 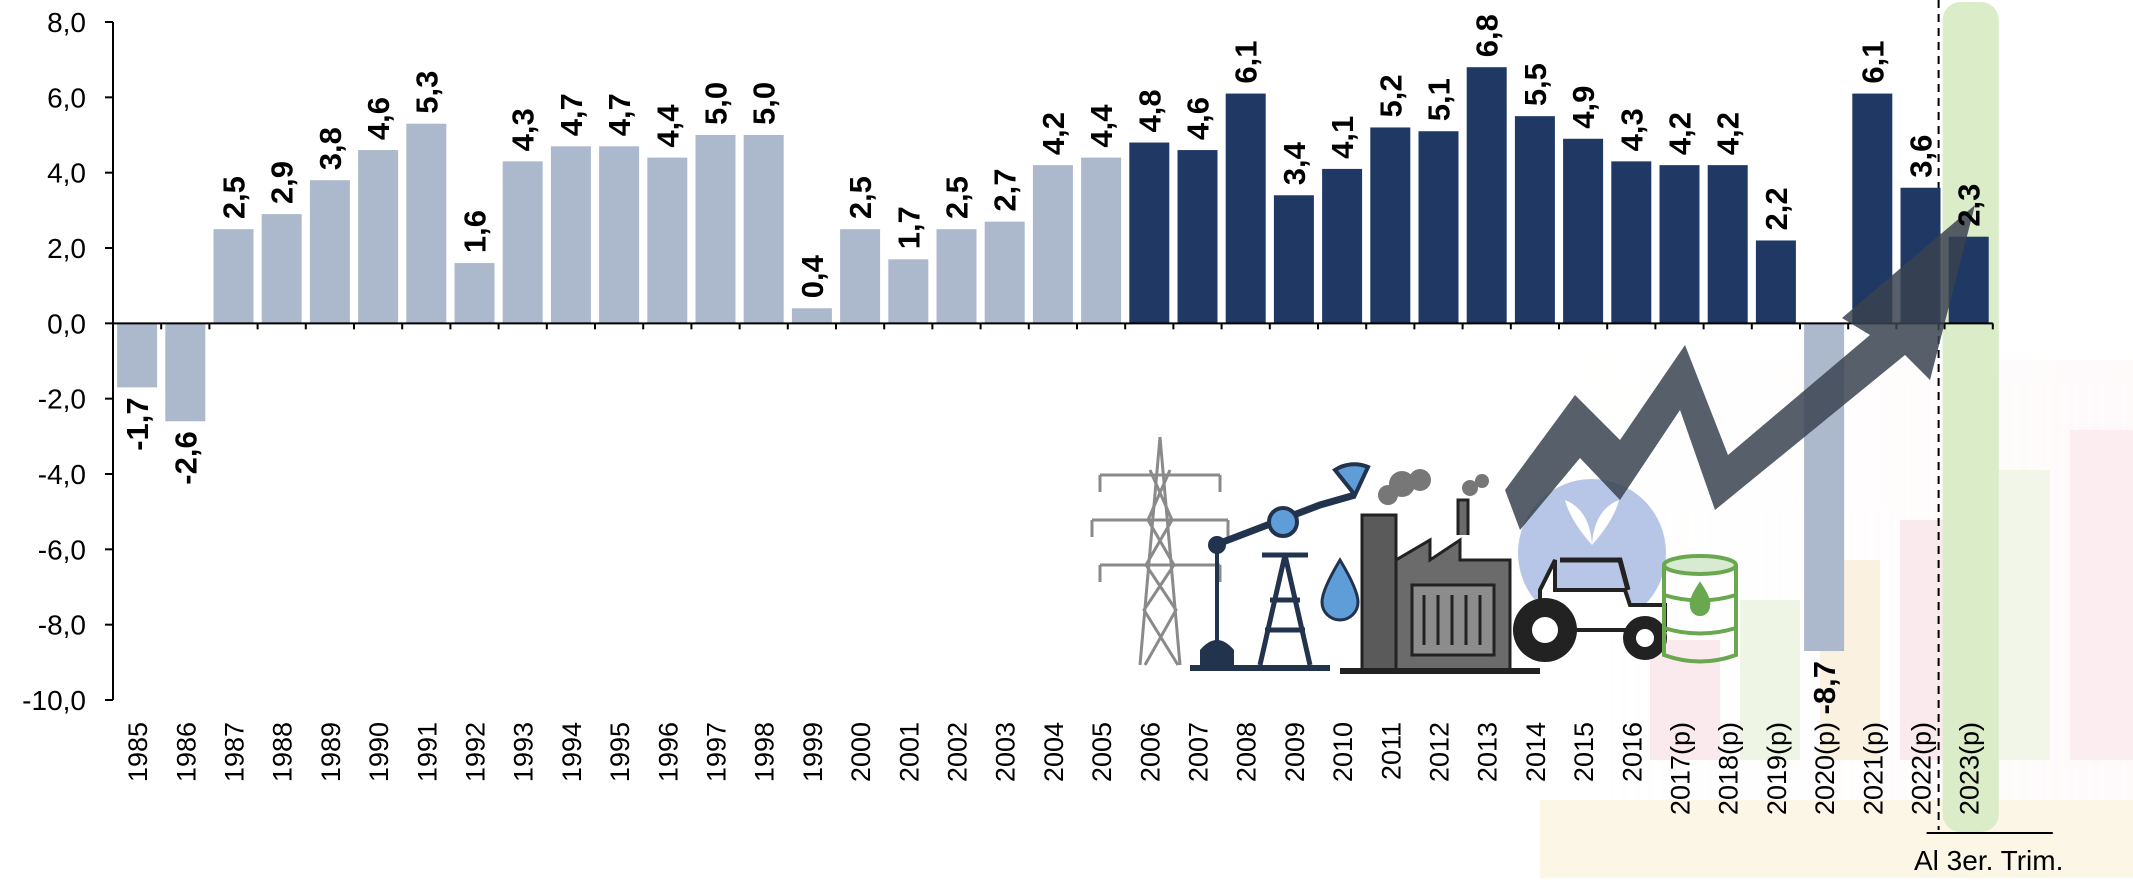 I want to click on footnote-text: Al 3er. Trim., so click(x=1988, y=860).